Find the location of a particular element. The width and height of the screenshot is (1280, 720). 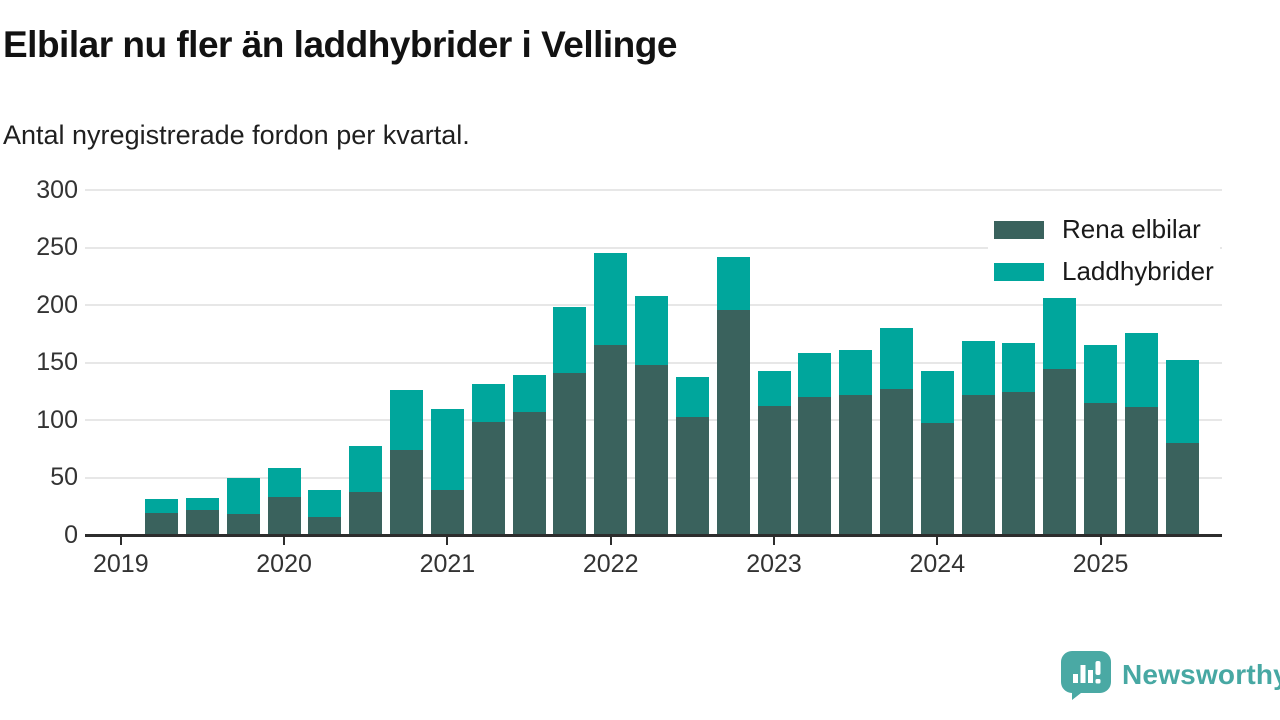

logo-bubble is located at coordinates (1086, 675).